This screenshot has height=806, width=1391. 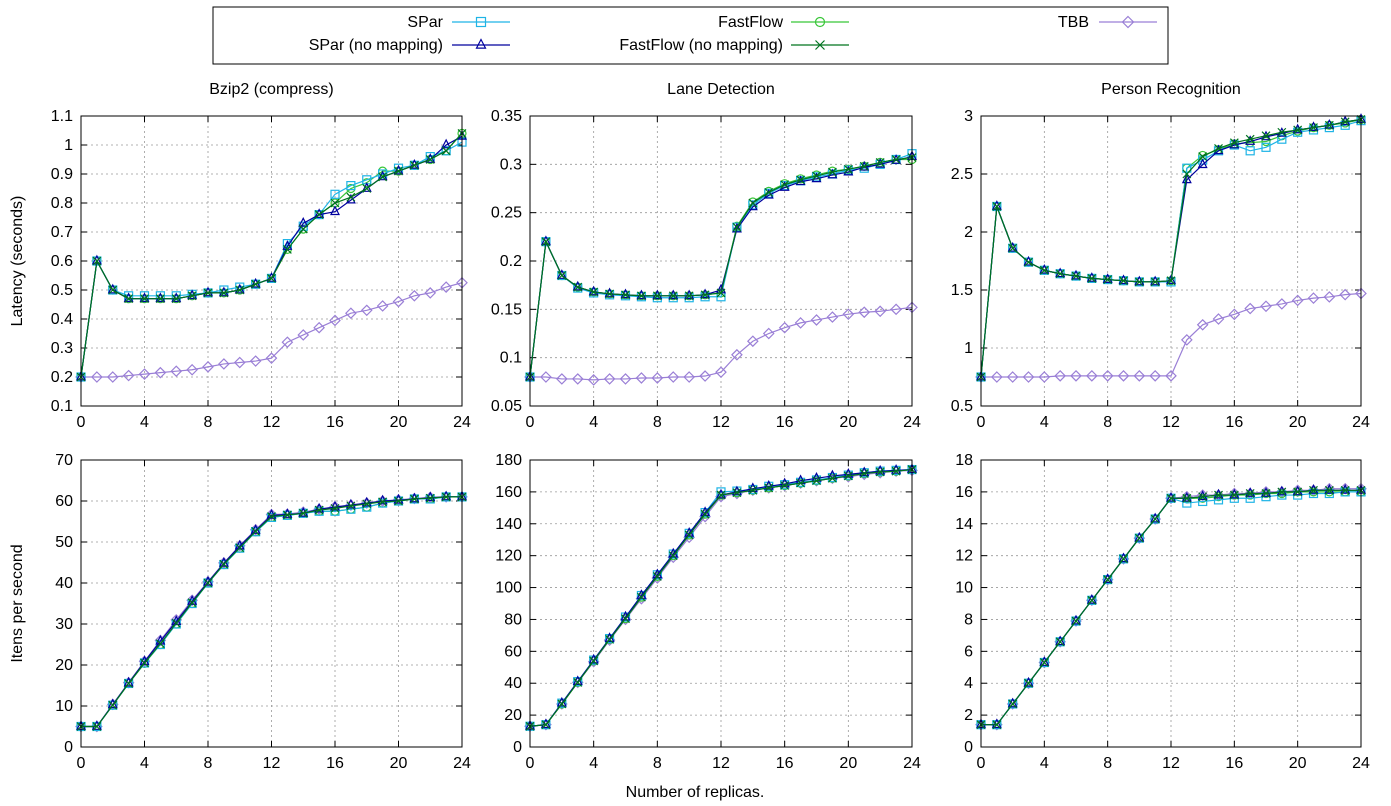 What do you see at coordinates (64, 624) in the screenshot?
I see `y-tick-label: 30` at bounding box center [64, 624].